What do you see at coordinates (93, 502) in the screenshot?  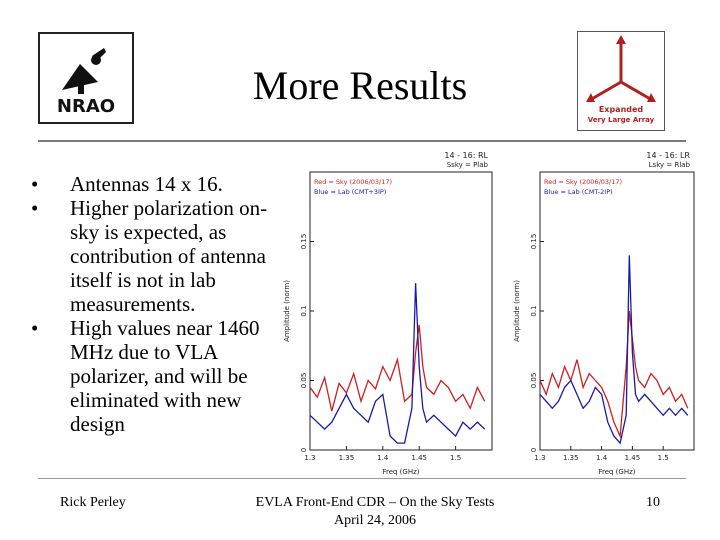 I see `footer-author: Rick Perley` at bounding box center [93, 502].